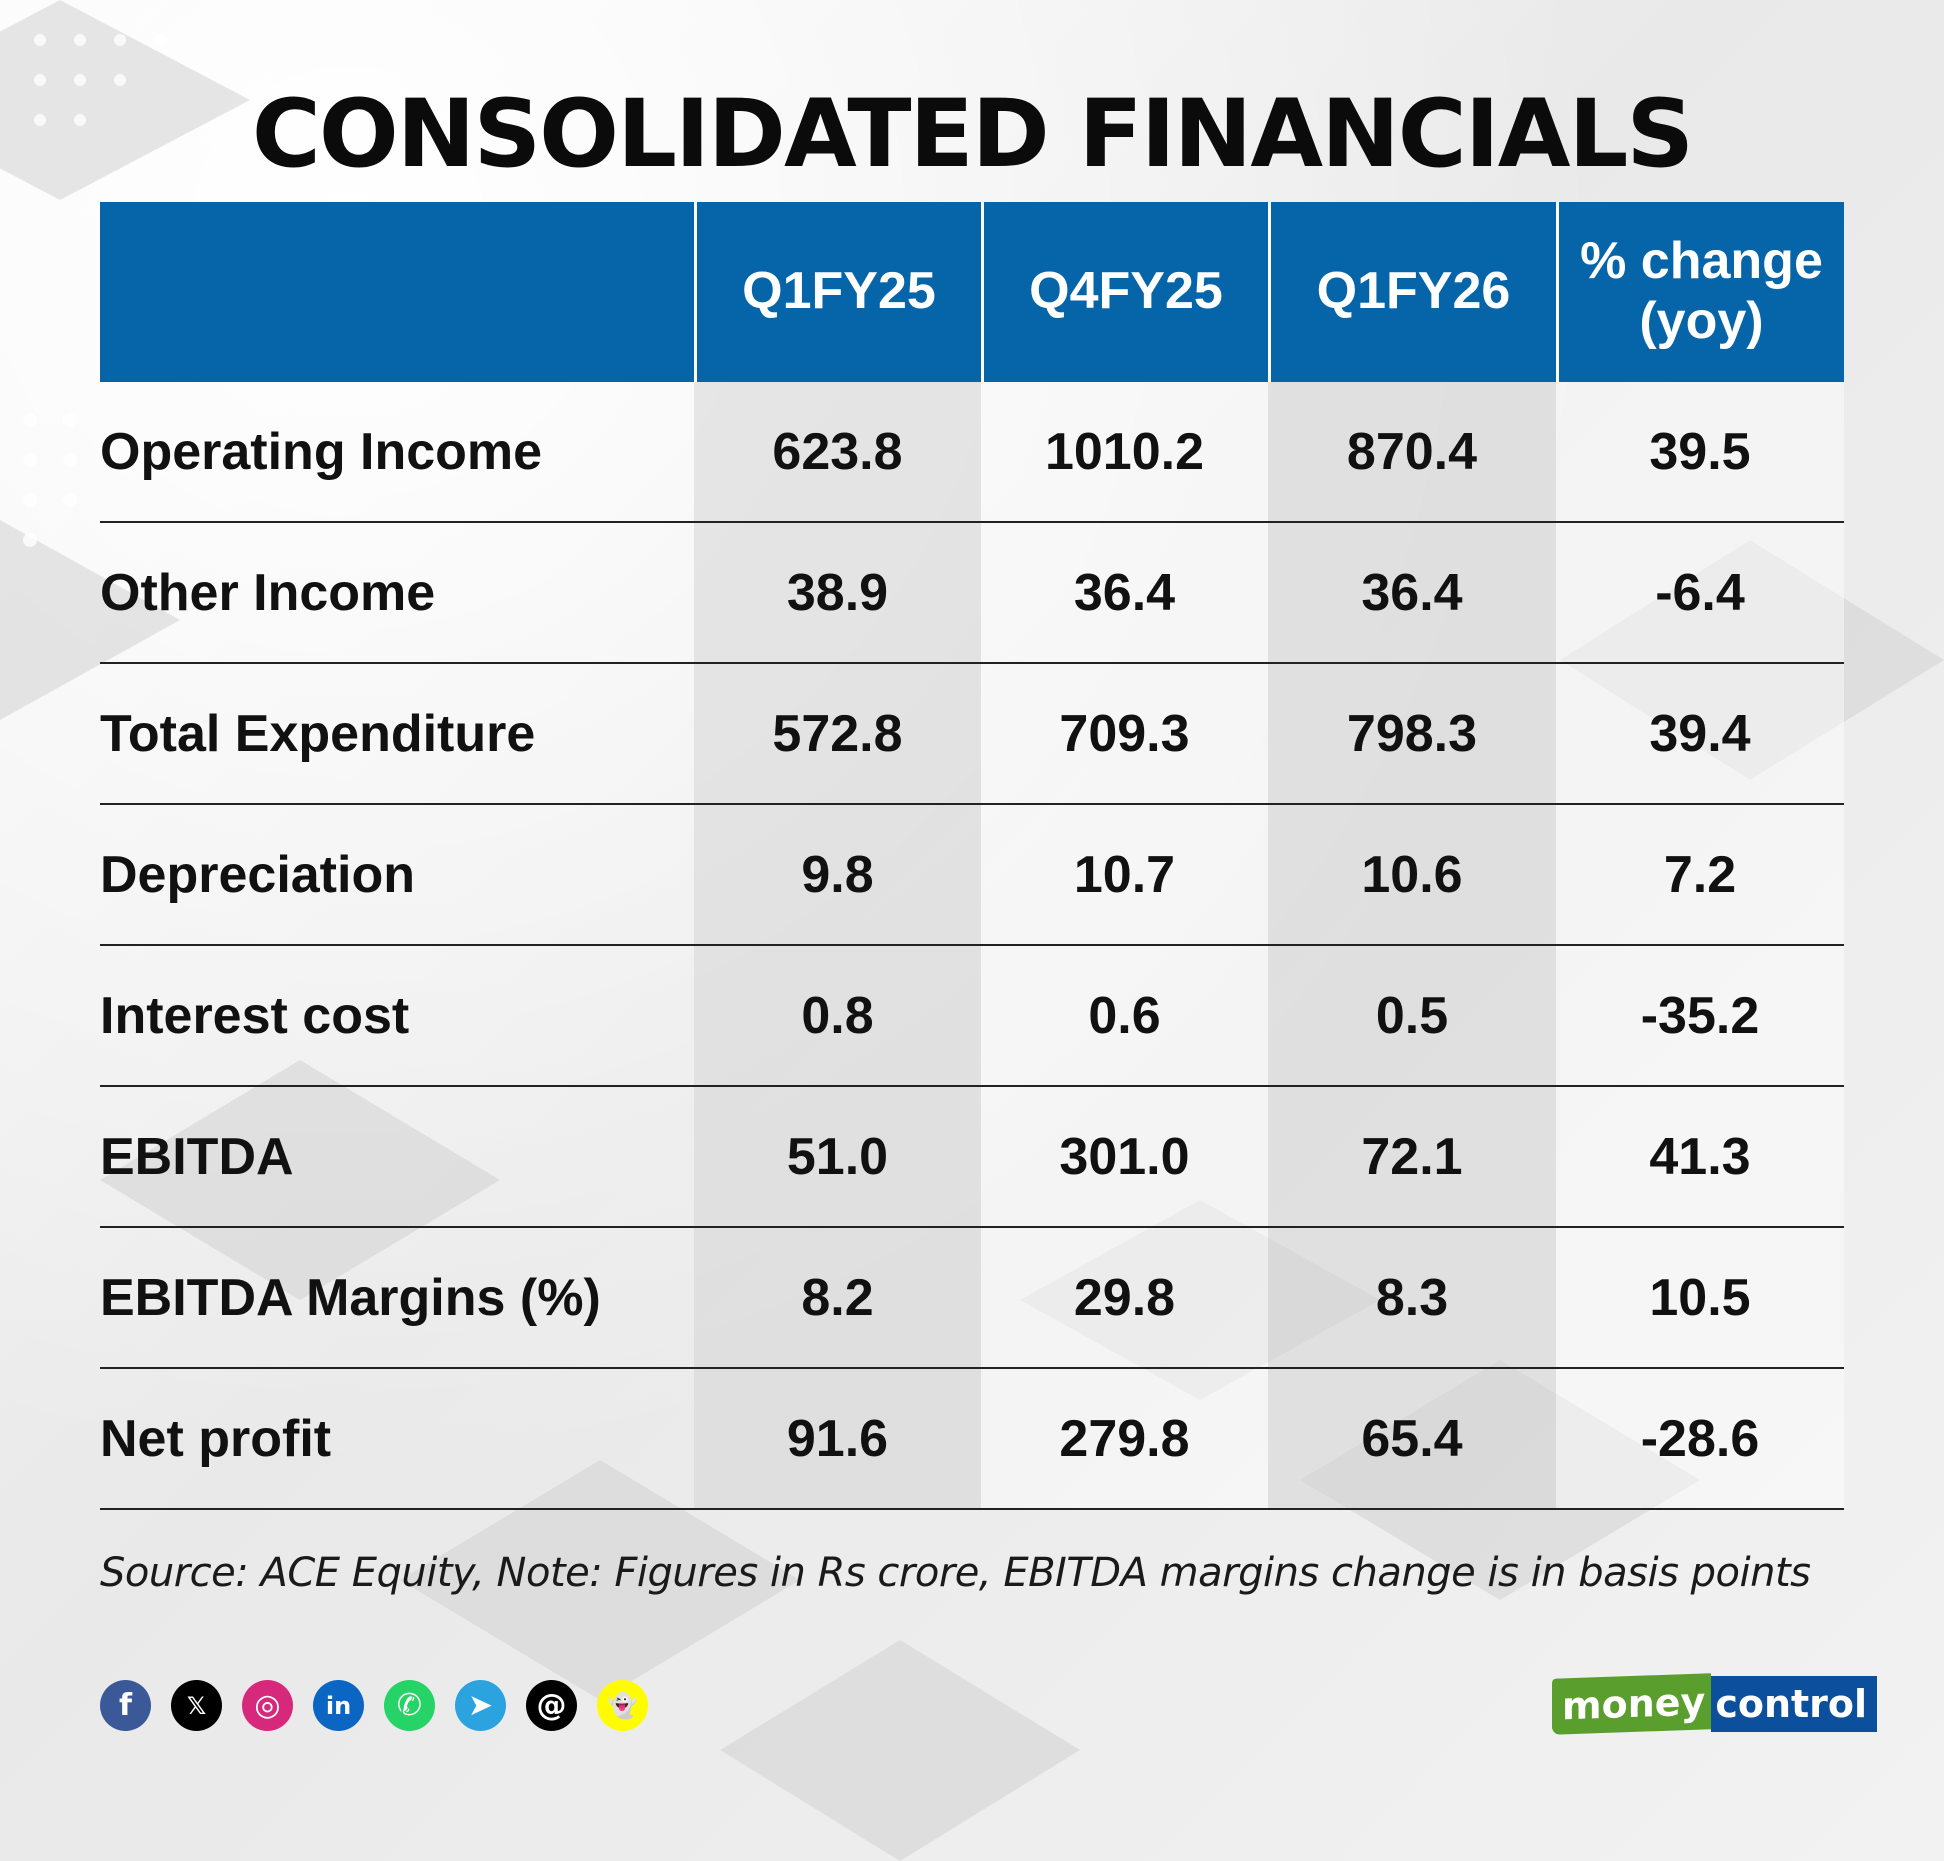  I want to click on header-cell: Q1FY26, so click(1412, 292).